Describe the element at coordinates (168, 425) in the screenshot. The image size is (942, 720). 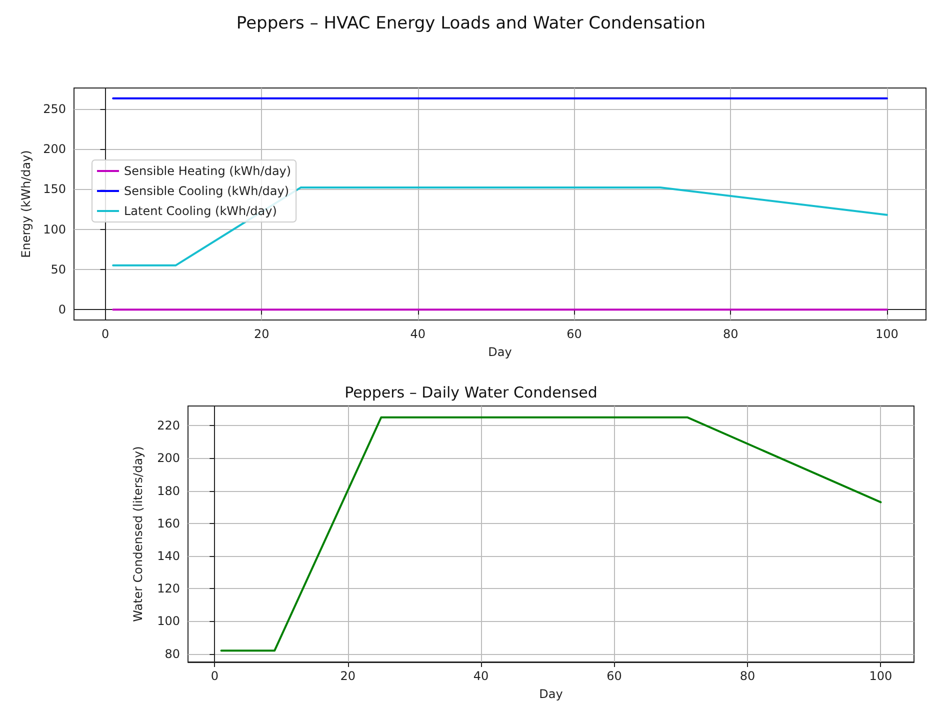
I see `y-tick-label: 220` at that location.